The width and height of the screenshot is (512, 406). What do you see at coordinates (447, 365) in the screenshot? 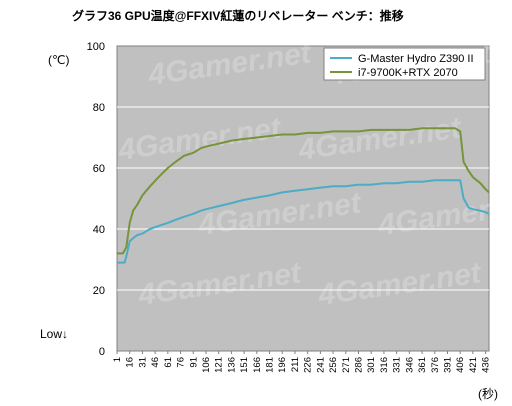
I see `x-tick-label: 391` at bounding box center [447, 365].